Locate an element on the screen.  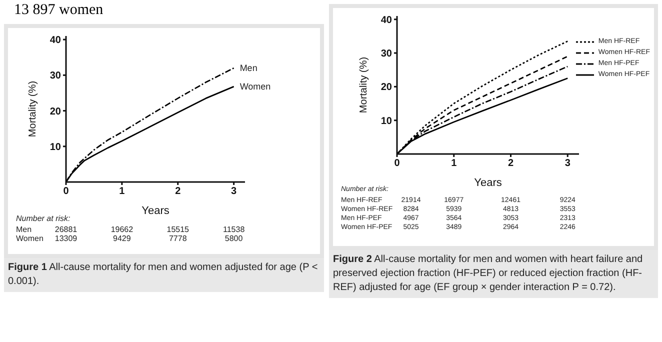
series-label: Men is located at coordinates (249, 68).